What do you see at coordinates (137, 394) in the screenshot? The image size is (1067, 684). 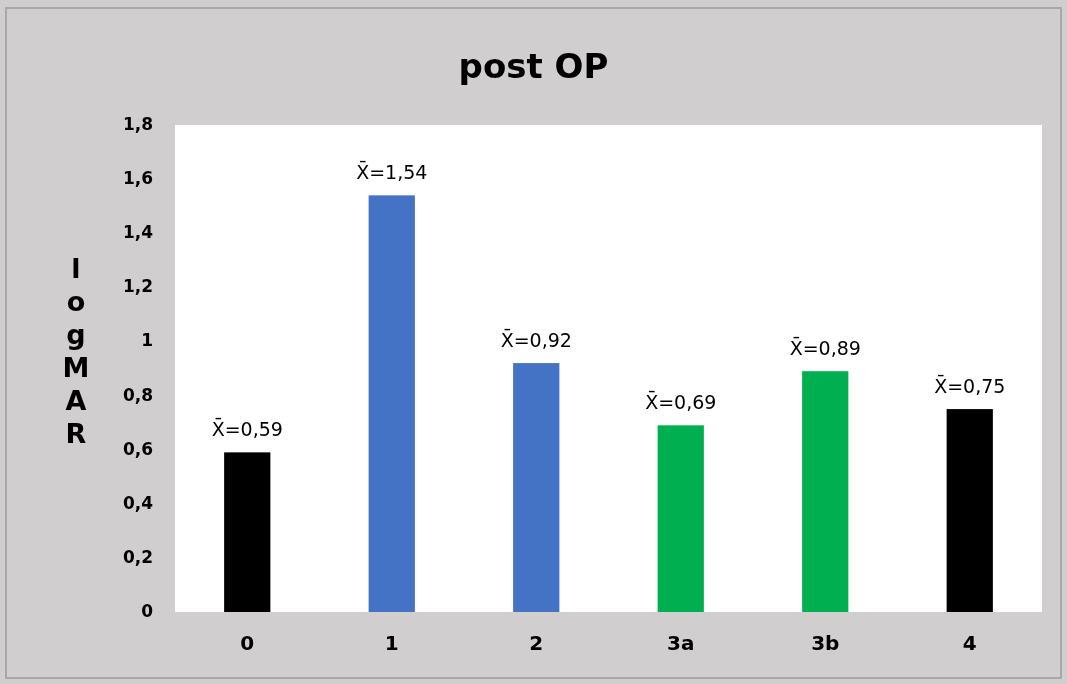 I see `y-tick-label: 0,8` at bounding box center [137, 394].